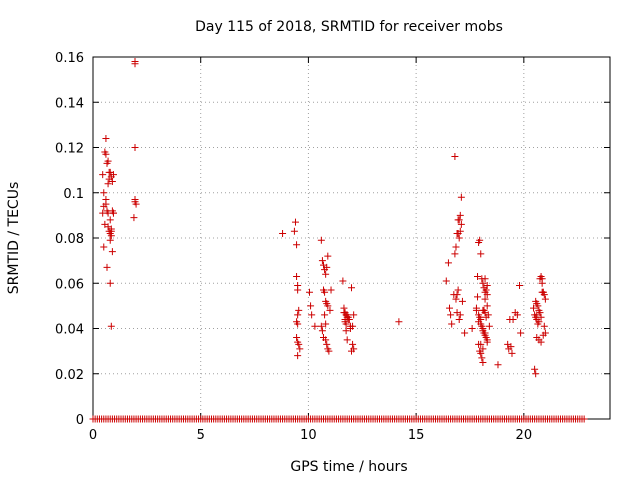 This screenshot has width=640, height=480. What do you see at coordinates (416, 435) in the screenshot?
I see `x-tick-label: 15` at bounding box center [416, 435].